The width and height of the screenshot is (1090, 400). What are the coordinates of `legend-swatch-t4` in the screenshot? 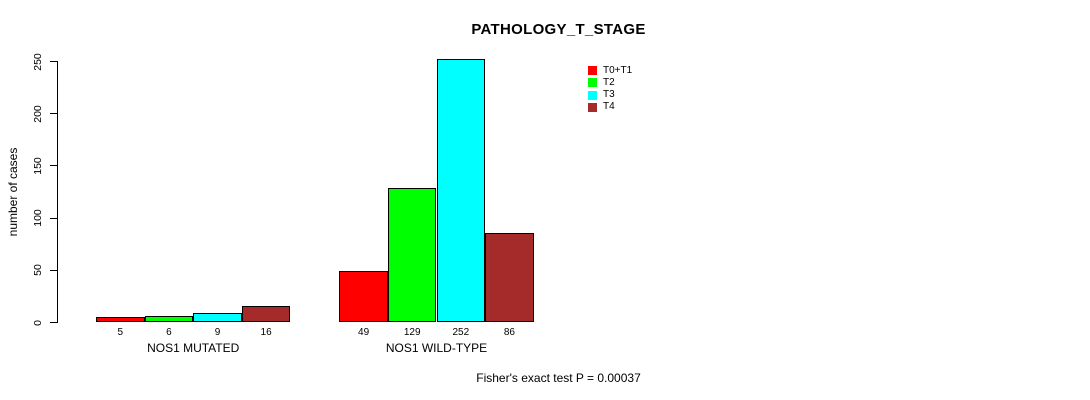 It's located at (592, 107).